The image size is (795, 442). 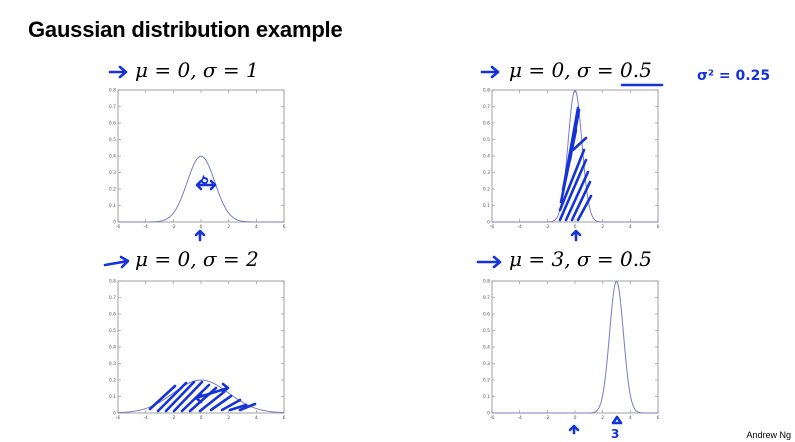 What do you see at coordinates (206, 182) in the screenshot?
I see `sigma-annotation: σ` at bounding box center [206, 182].